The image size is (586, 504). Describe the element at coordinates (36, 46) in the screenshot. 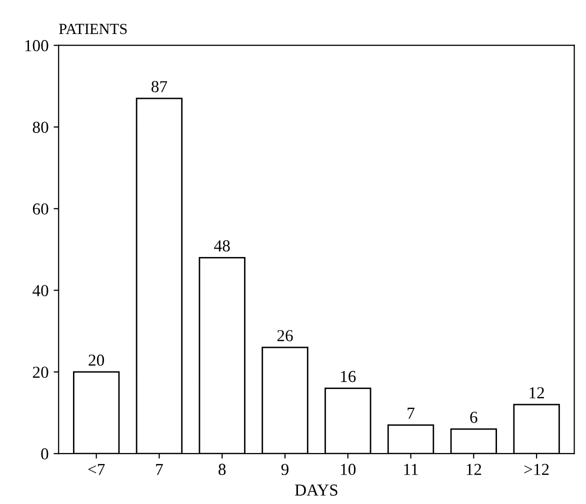

I see `y-tick-label: 100` at that location.